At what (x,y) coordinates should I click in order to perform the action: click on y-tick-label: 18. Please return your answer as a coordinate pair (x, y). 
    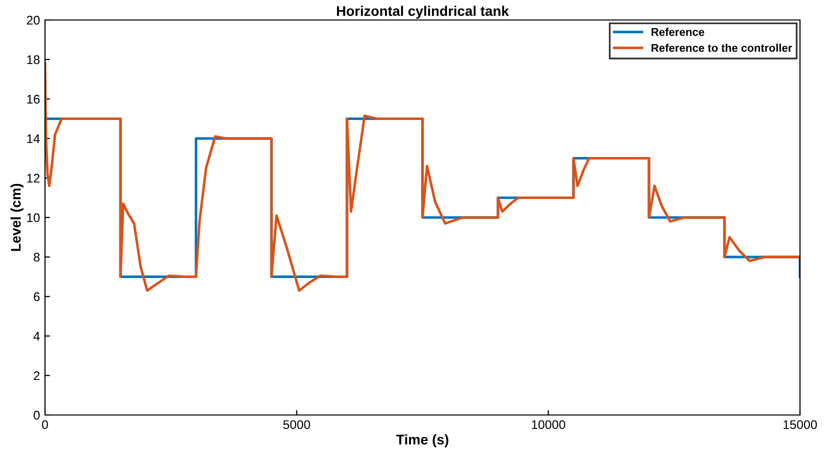
    Looking at the image, I should click on (33, 59).